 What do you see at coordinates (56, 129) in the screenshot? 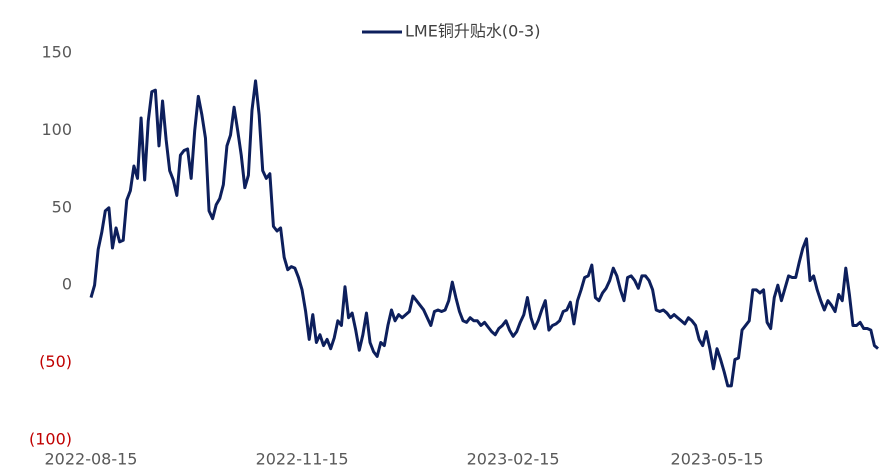
I see `y-tick-label: 100` at bounding box center [56, 129].